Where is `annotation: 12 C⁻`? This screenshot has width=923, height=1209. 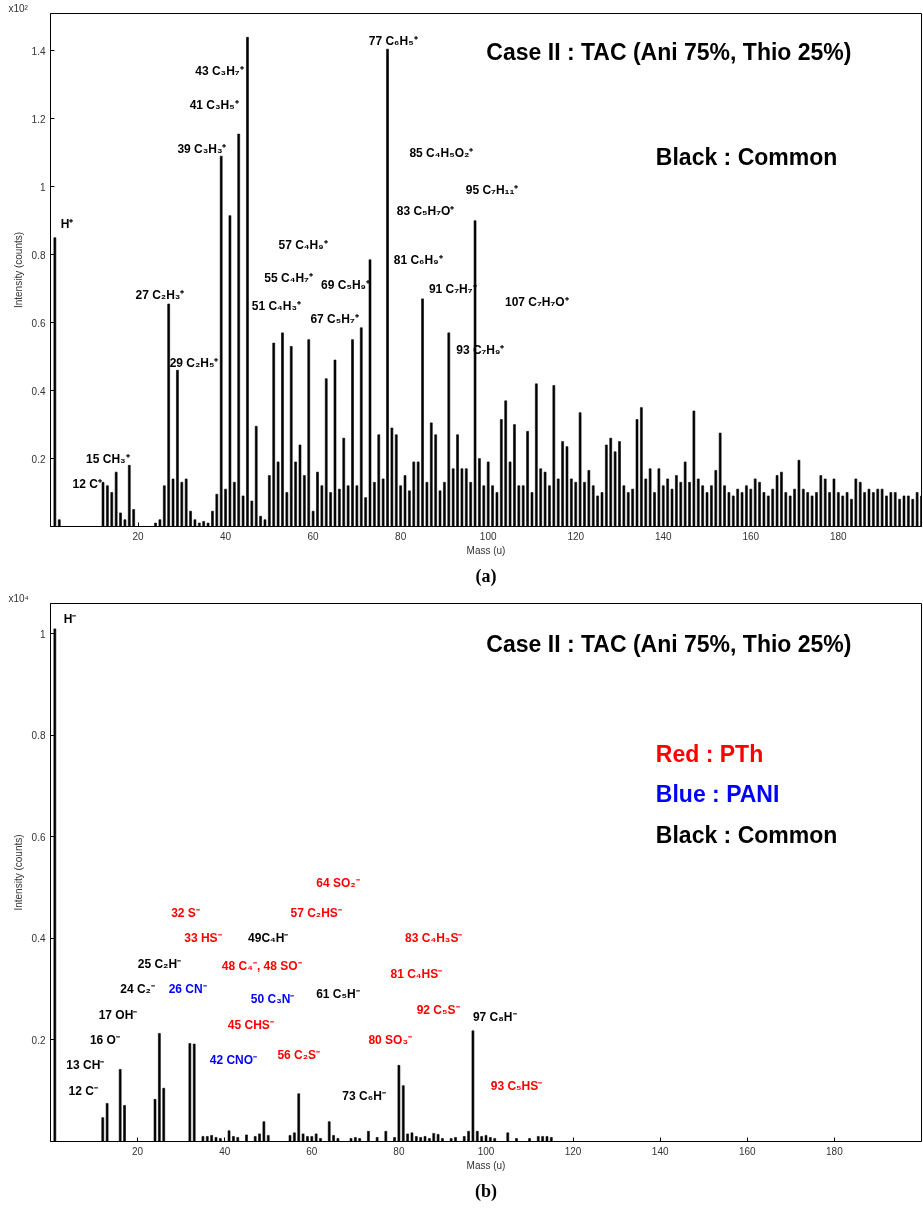 annotation: 12 C⁻ is located at coordinates (83, 1090).